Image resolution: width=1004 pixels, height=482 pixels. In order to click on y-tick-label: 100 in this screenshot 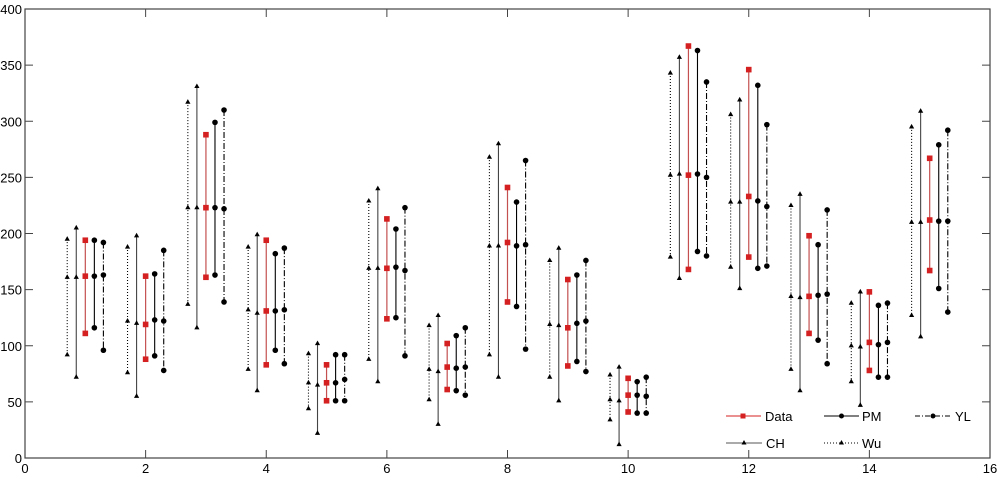, I will do `click(11, 346)`.